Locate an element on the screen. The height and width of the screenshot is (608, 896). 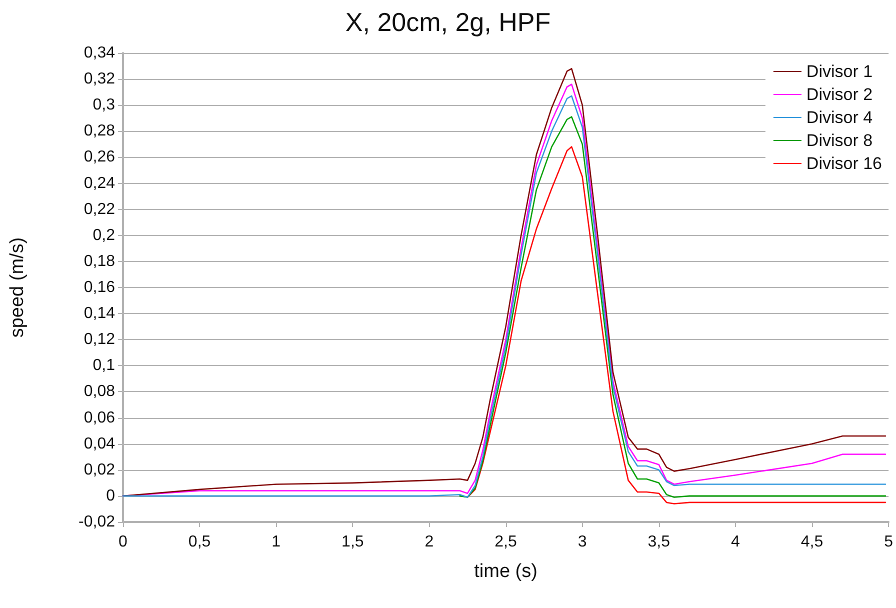
x-axis-title: time (s) is located at coordinates (506, 571).